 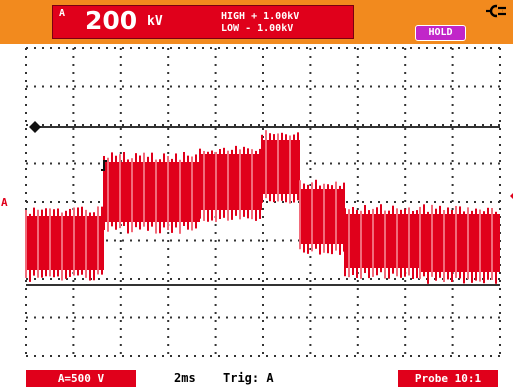 What do you see at coordinates (440, 33) in the screenshot?
I see `hold-button: HOLD` at bounding box center [440, 33].